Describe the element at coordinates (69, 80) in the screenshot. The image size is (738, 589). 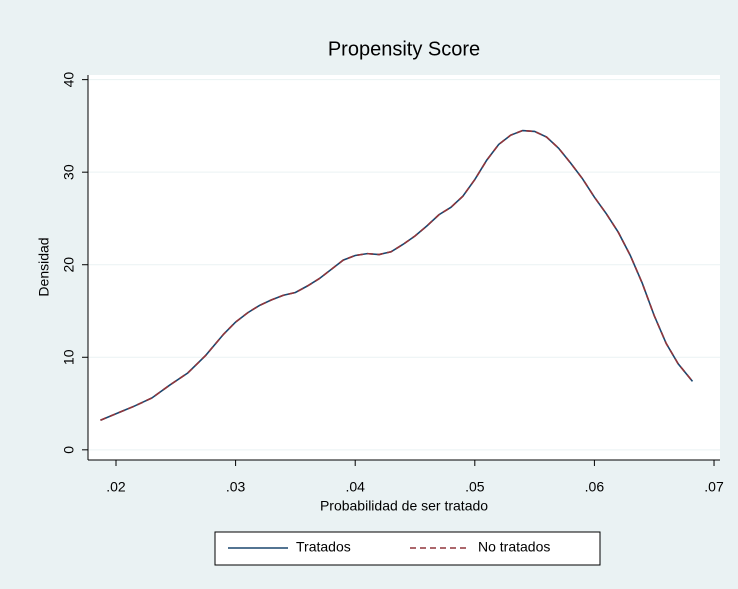
I see `y-tick-label: 40` at that location.